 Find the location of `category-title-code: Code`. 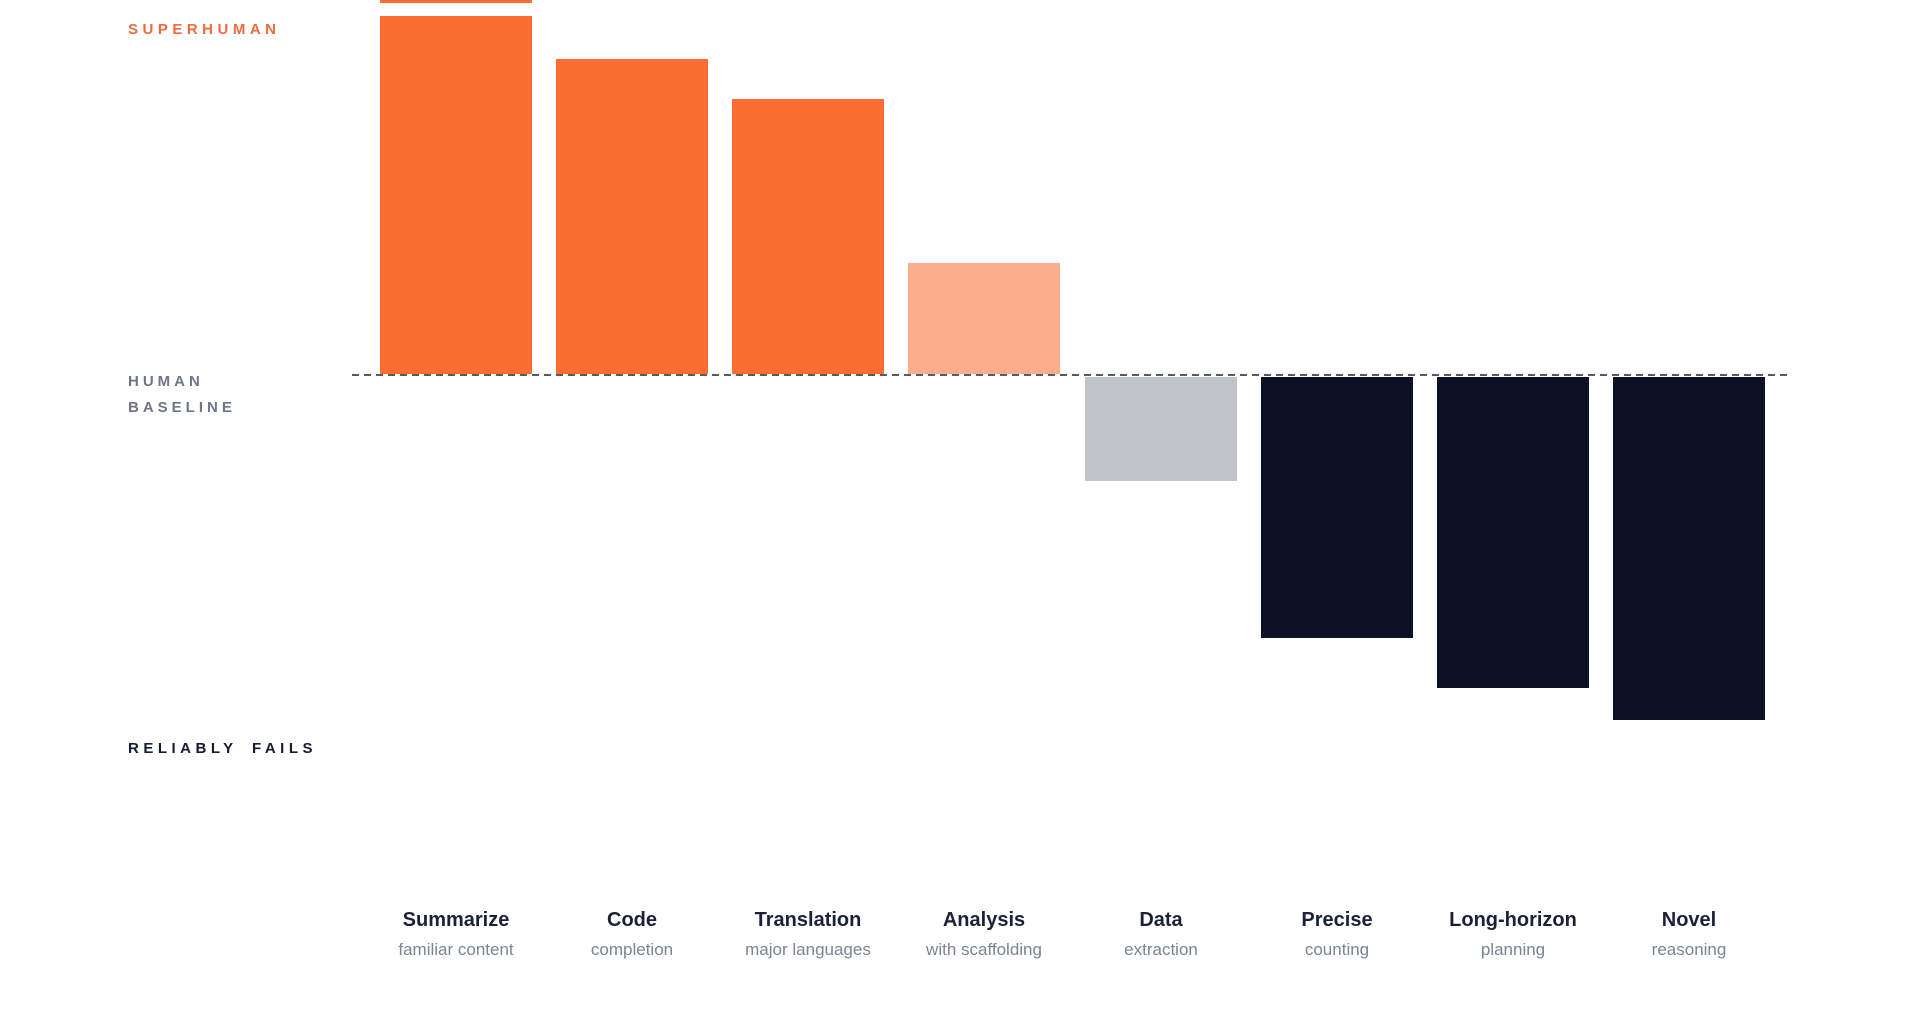

category-title-code: Code is located at coordinates (632, 920).